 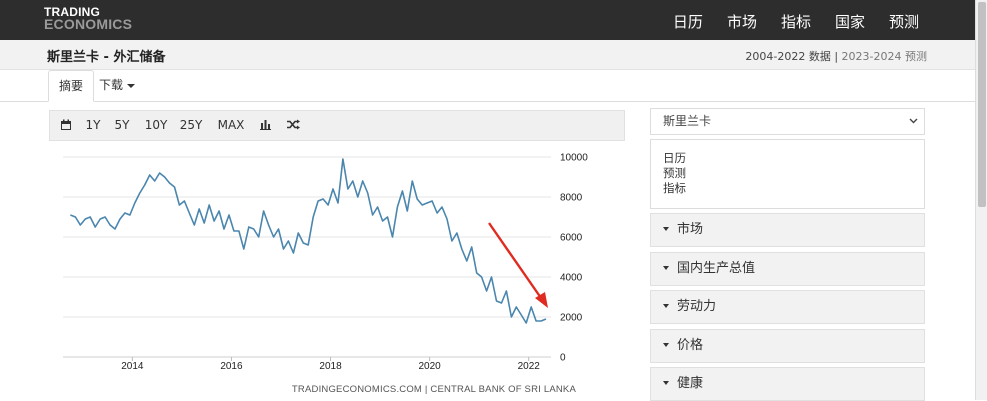 What do you see at coordinates (156, 125) in the screenshot?
I see `range-10y-button: 10Y` at bounding box center [156, 125].